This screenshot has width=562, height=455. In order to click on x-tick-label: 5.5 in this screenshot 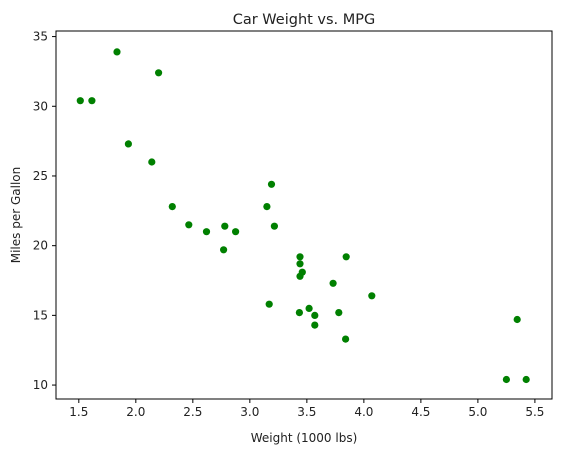, I will do `click(534, 412)`.